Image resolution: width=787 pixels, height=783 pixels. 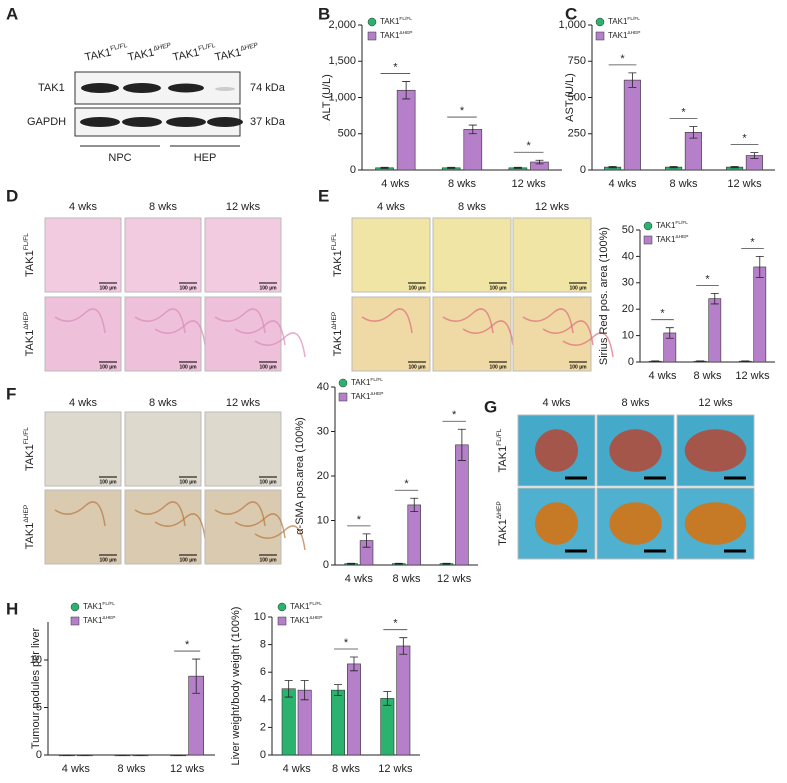 What do you see at coordinates (327, 97) in the screenshot?
I see `y-axis-label: ALT (U/L)` at bounding box center [327, 97].